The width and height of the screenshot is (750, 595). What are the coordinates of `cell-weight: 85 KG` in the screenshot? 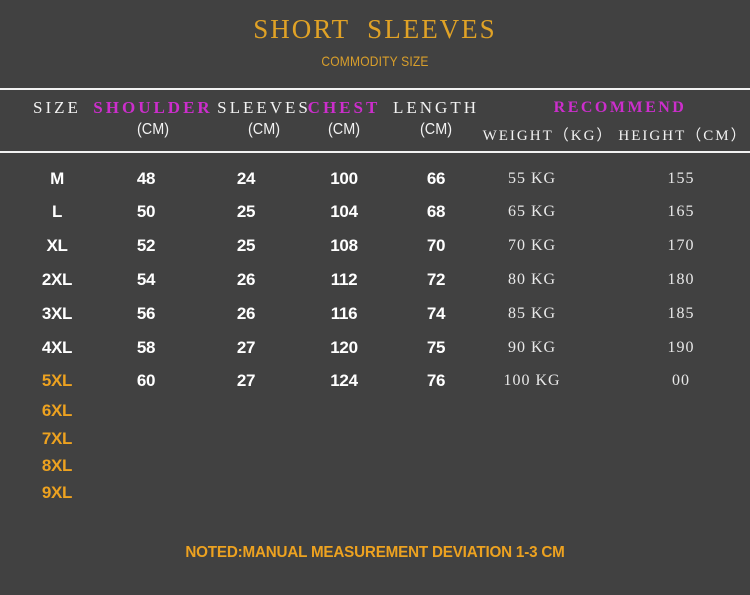 It's located at (532, 314).